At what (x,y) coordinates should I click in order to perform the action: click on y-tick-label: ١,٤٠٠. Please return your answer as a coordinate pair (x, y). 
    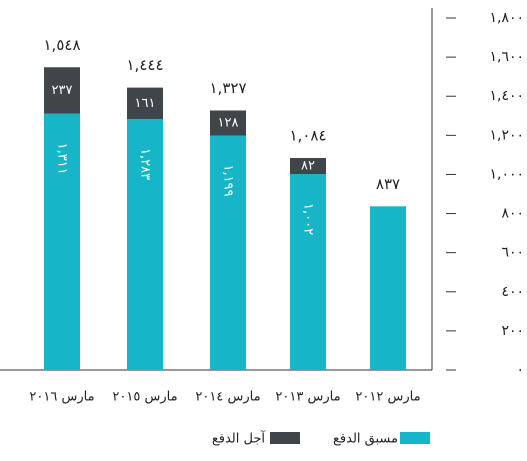
    Looking at the image, I should click on (506, 96).